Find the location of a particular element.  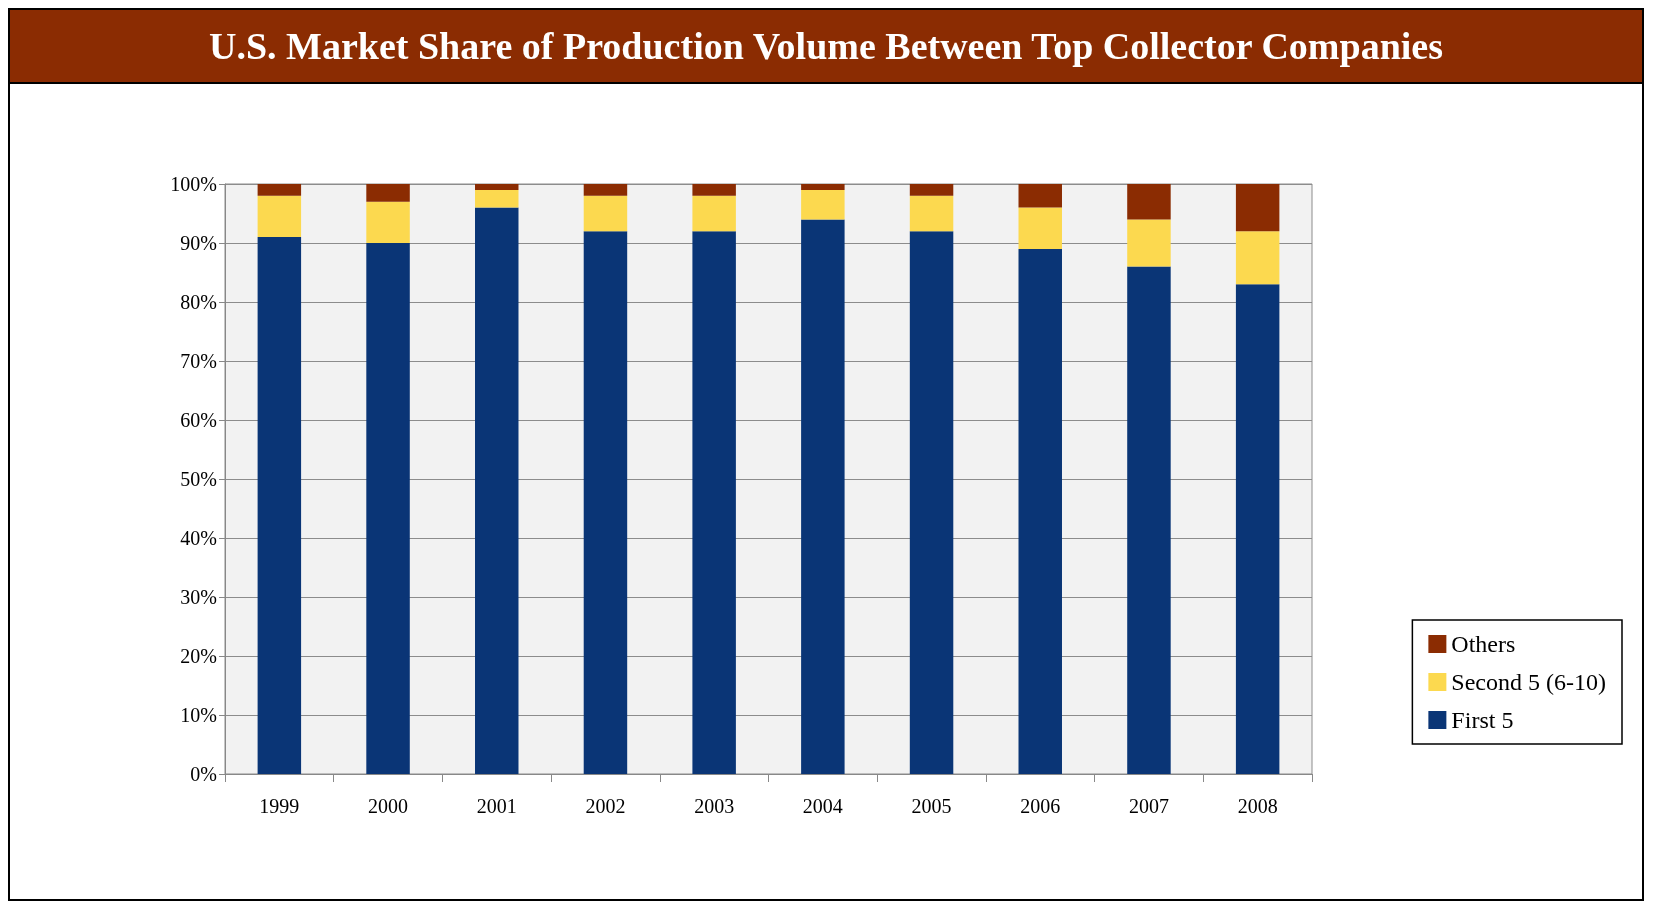

x-tick-label: 2005 is located at coordinates (931, 806).